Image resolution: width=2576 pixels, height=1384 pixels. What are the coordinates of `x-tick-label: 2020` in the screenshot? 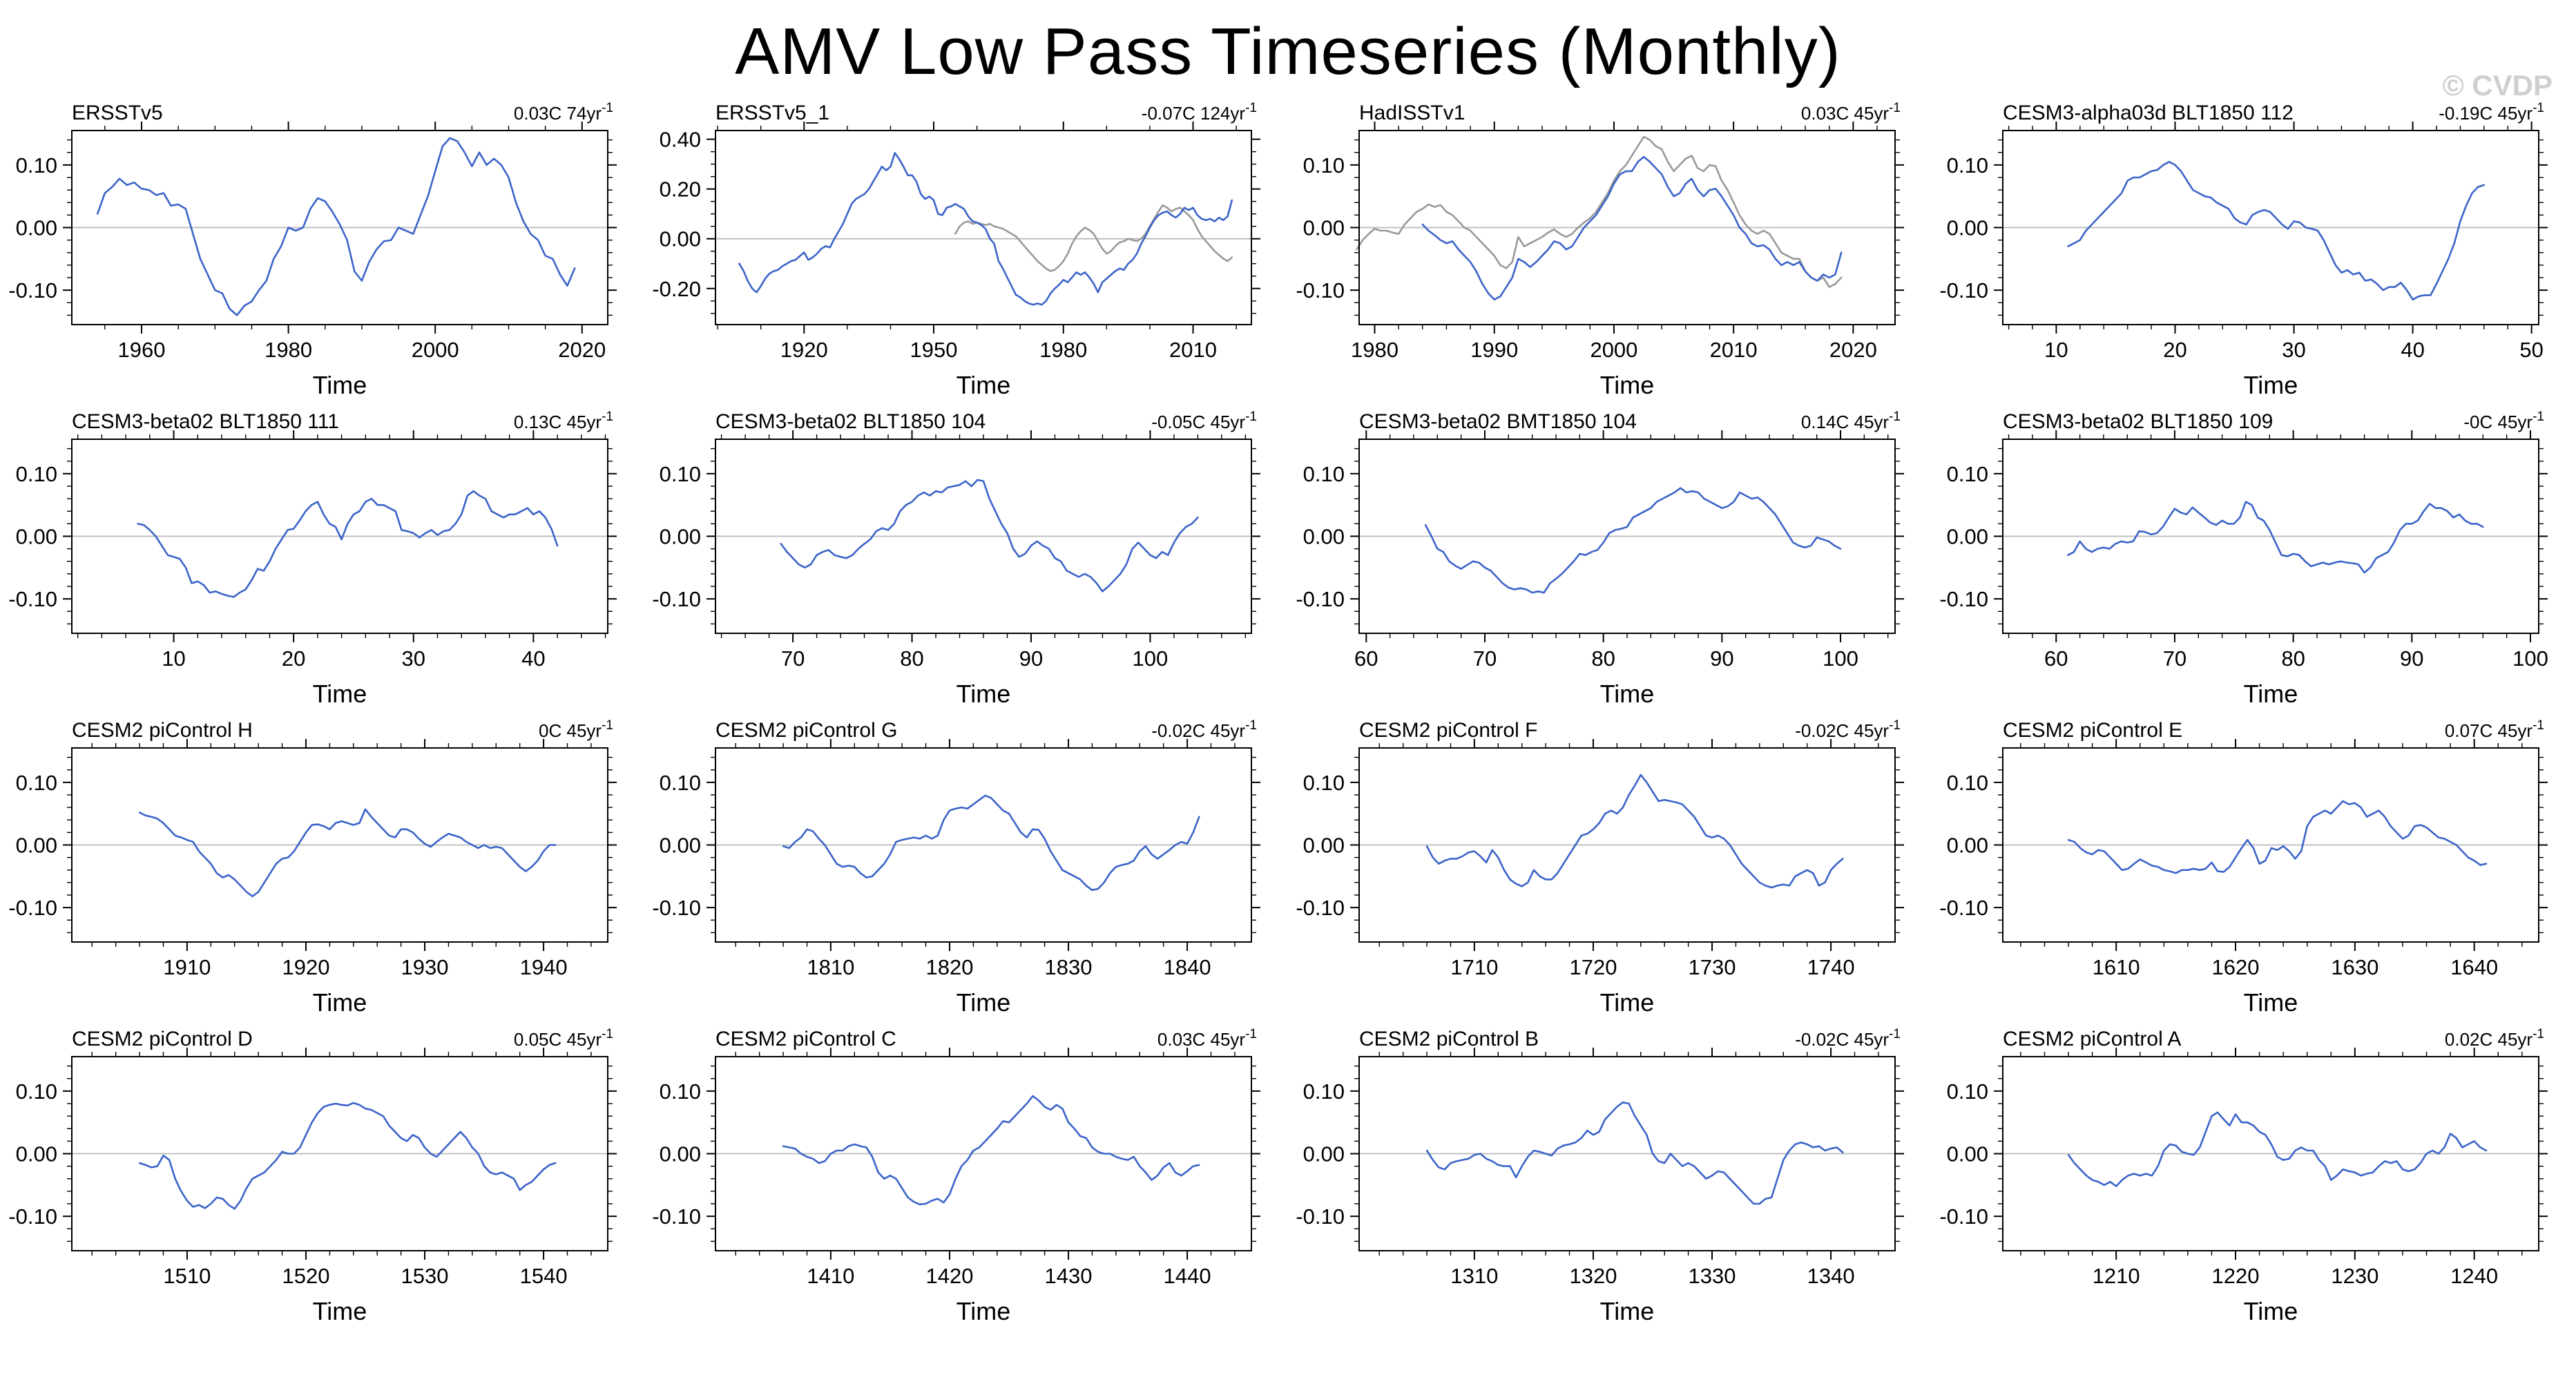 It's located at (582, 350).